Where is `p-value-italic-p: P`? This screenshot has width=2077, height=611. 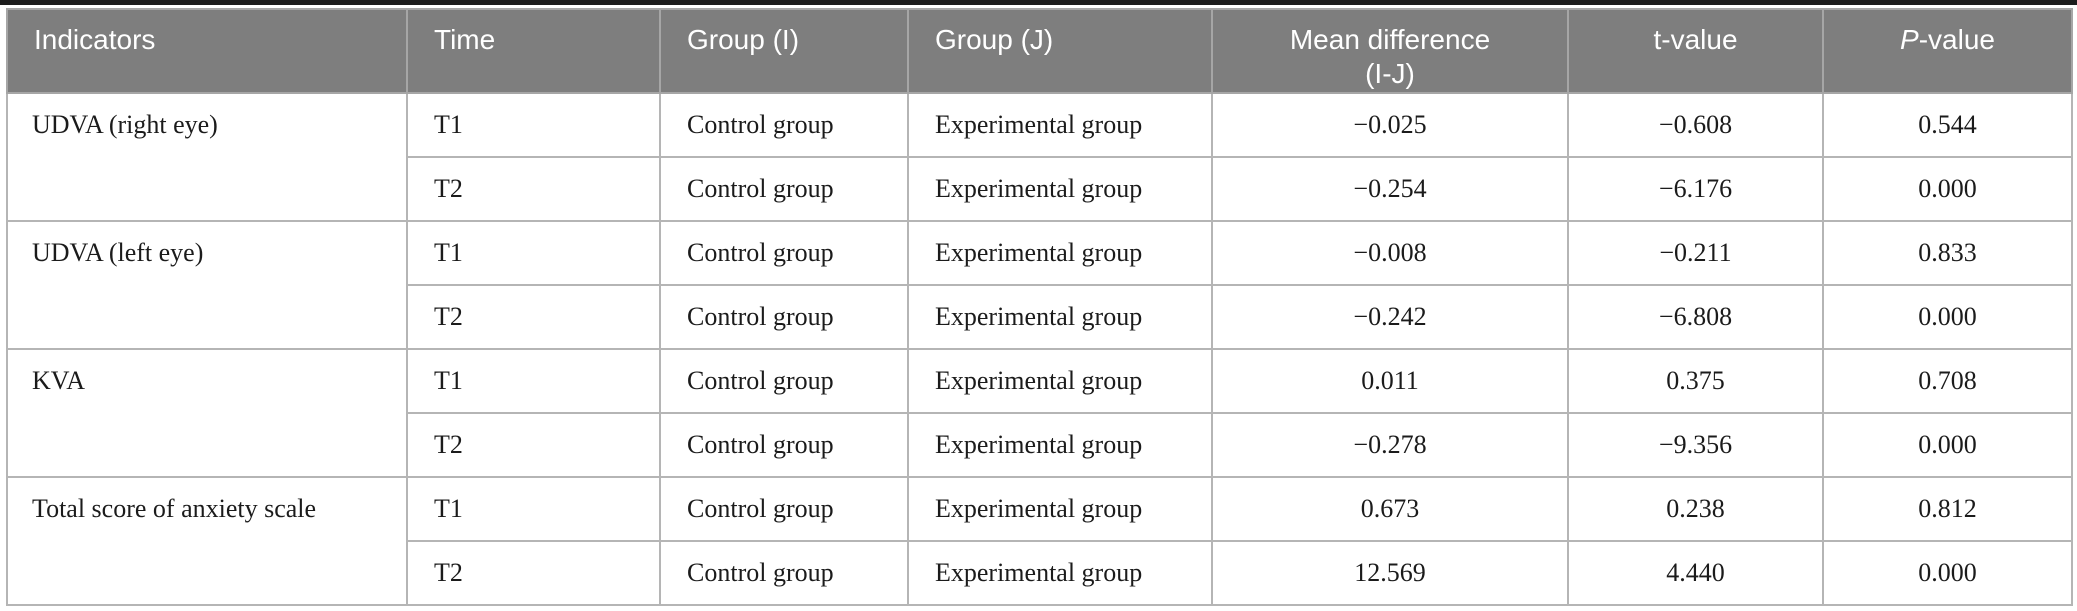
p-value-italic-p: P is located at coordinates (1909, 39).